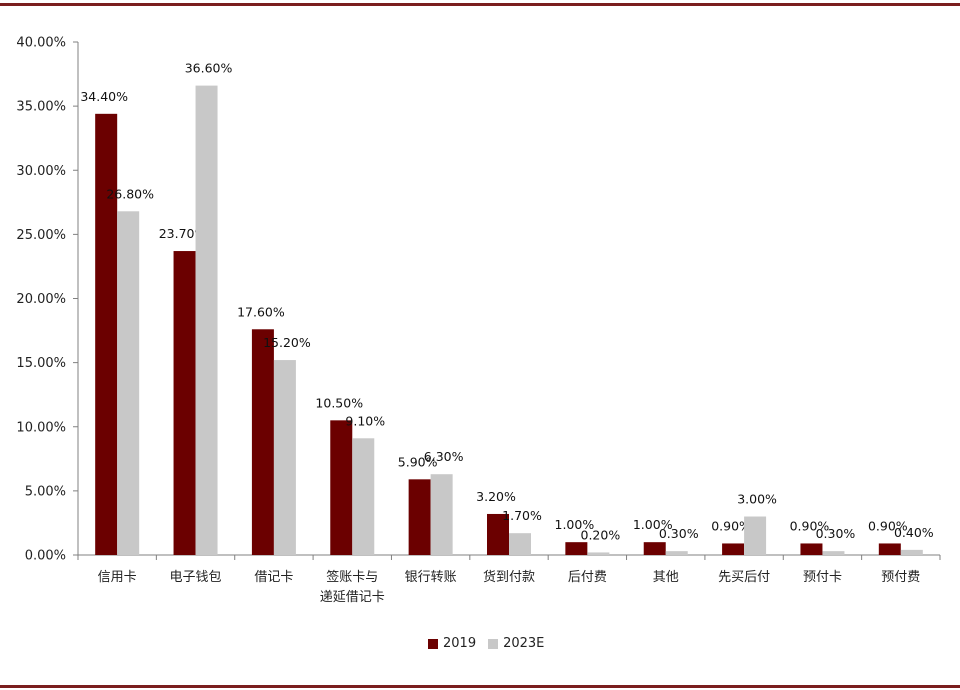 This screenshot has width=960, height=690. I want to click on value-label-2019-8: 0.90%, so click(731, 525).